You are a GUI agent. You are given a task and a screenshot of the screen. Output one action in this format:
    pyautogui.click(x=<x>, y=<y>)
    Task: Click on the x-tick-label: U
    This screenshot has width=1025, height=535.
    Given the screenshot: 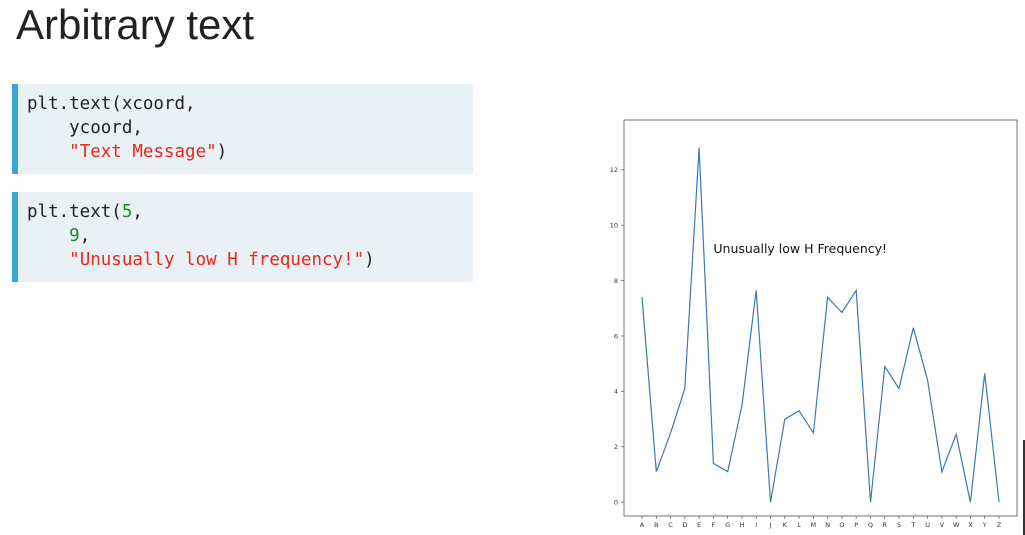 What is the action you would take?
    pyautogui.click(x=927, y=525)
    